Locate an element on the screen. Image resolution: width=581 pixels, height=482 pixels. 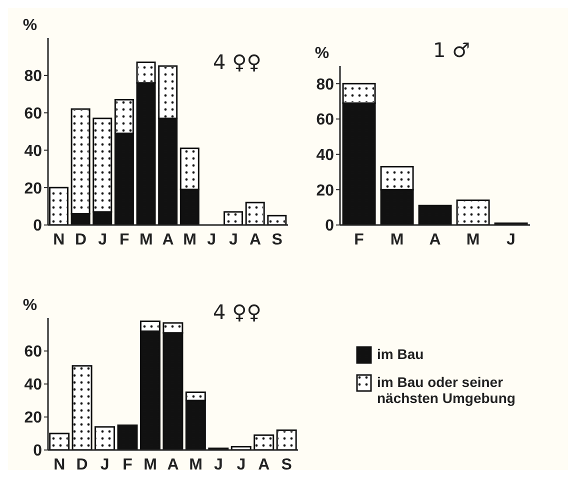
text: 1 ♂ is located at coordinates (451, 50).